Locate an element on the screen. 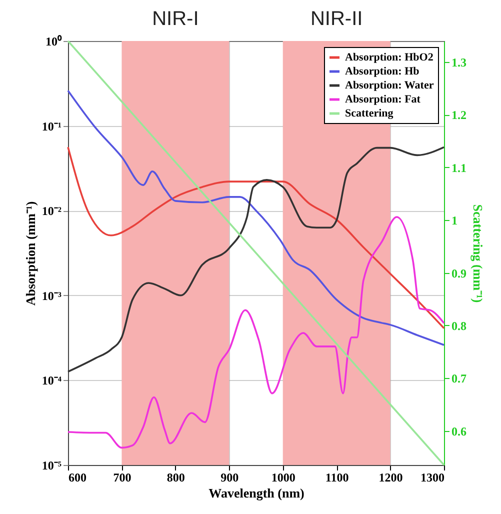  y-tick-label: 10⁰ is located at coordinates (54, 41).